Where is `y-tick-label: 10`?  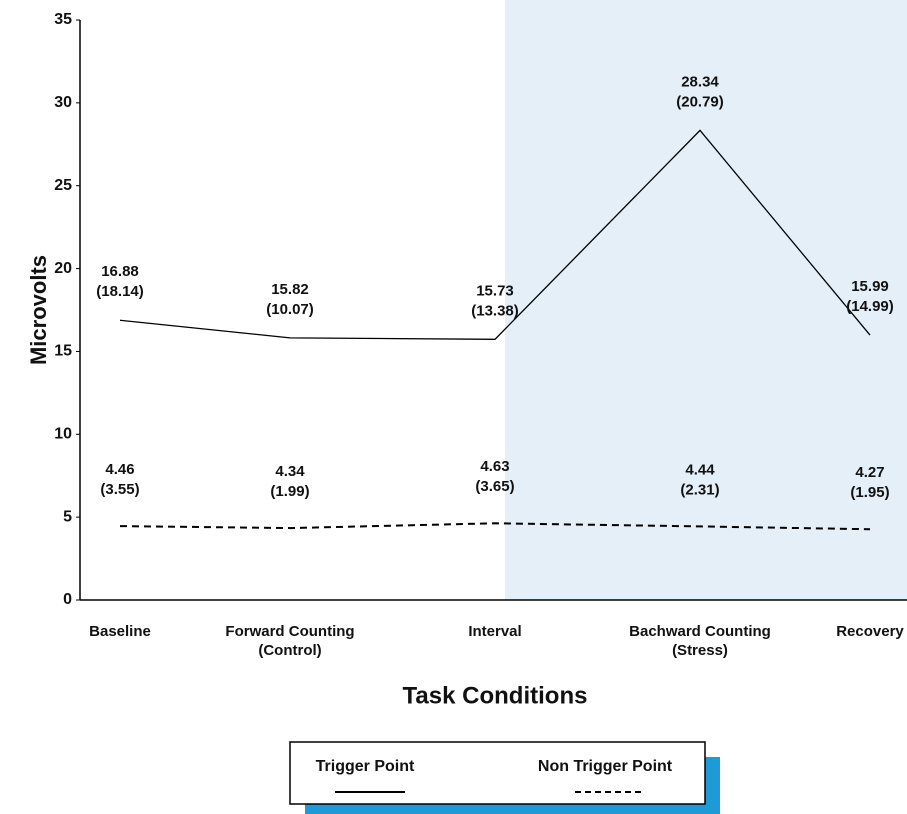 y-tick-label: 10 is located at coordinates (63, 434).